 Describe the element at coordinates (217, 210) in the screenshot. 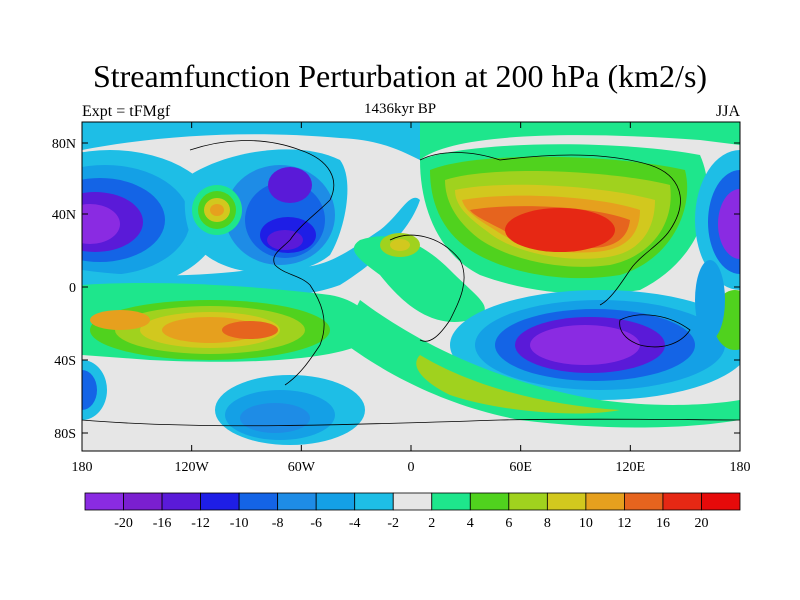

I see `west-us-high-core` at that location.